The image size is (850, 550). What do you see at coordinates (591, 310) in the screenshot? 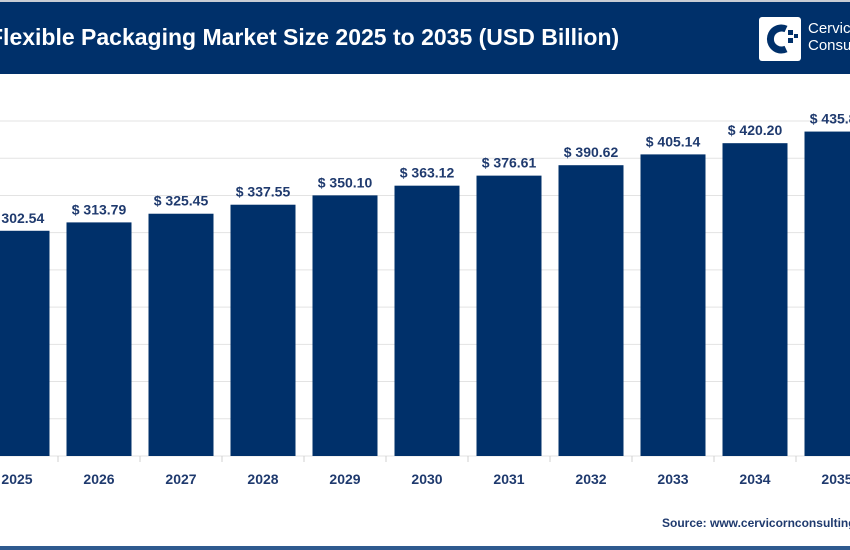
I see `bar-2032` at bounding box center [591, 310].